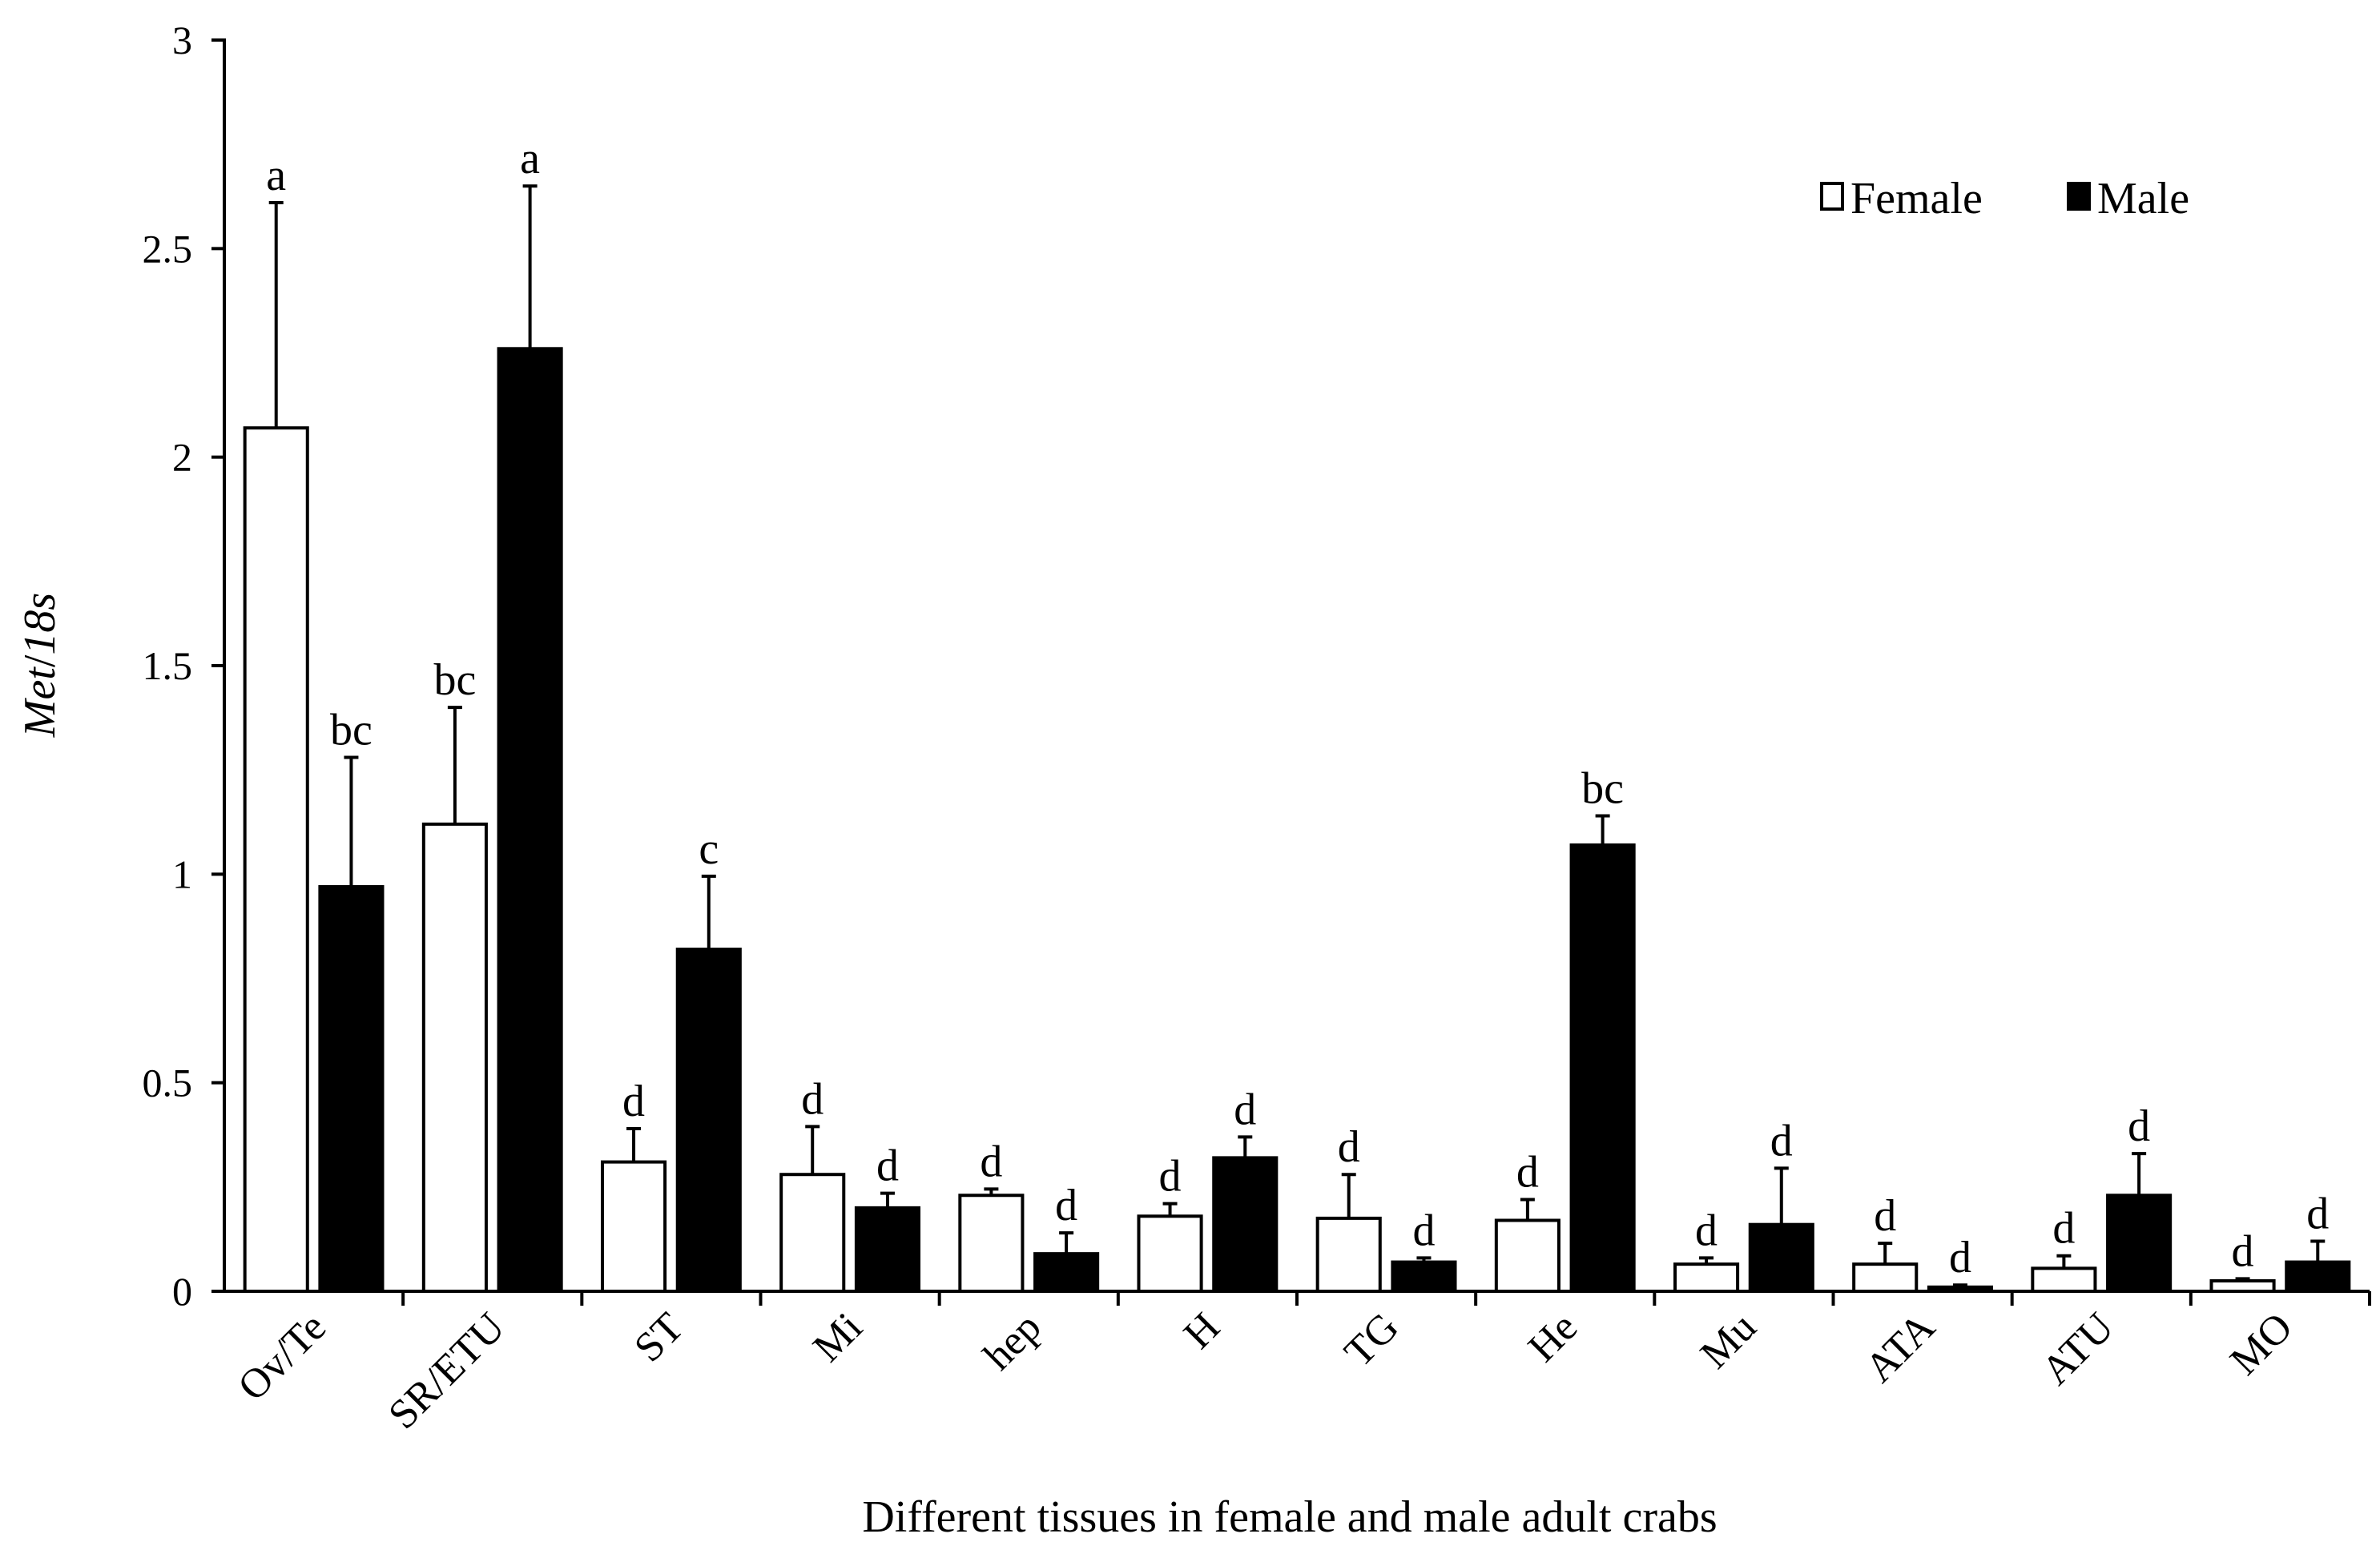 Image resolution: width=2380 pixels, height=1550 pixels. Describe the element at coordinates (709, 849) in the screenshot. I see `significance-label-male: c` at that location.